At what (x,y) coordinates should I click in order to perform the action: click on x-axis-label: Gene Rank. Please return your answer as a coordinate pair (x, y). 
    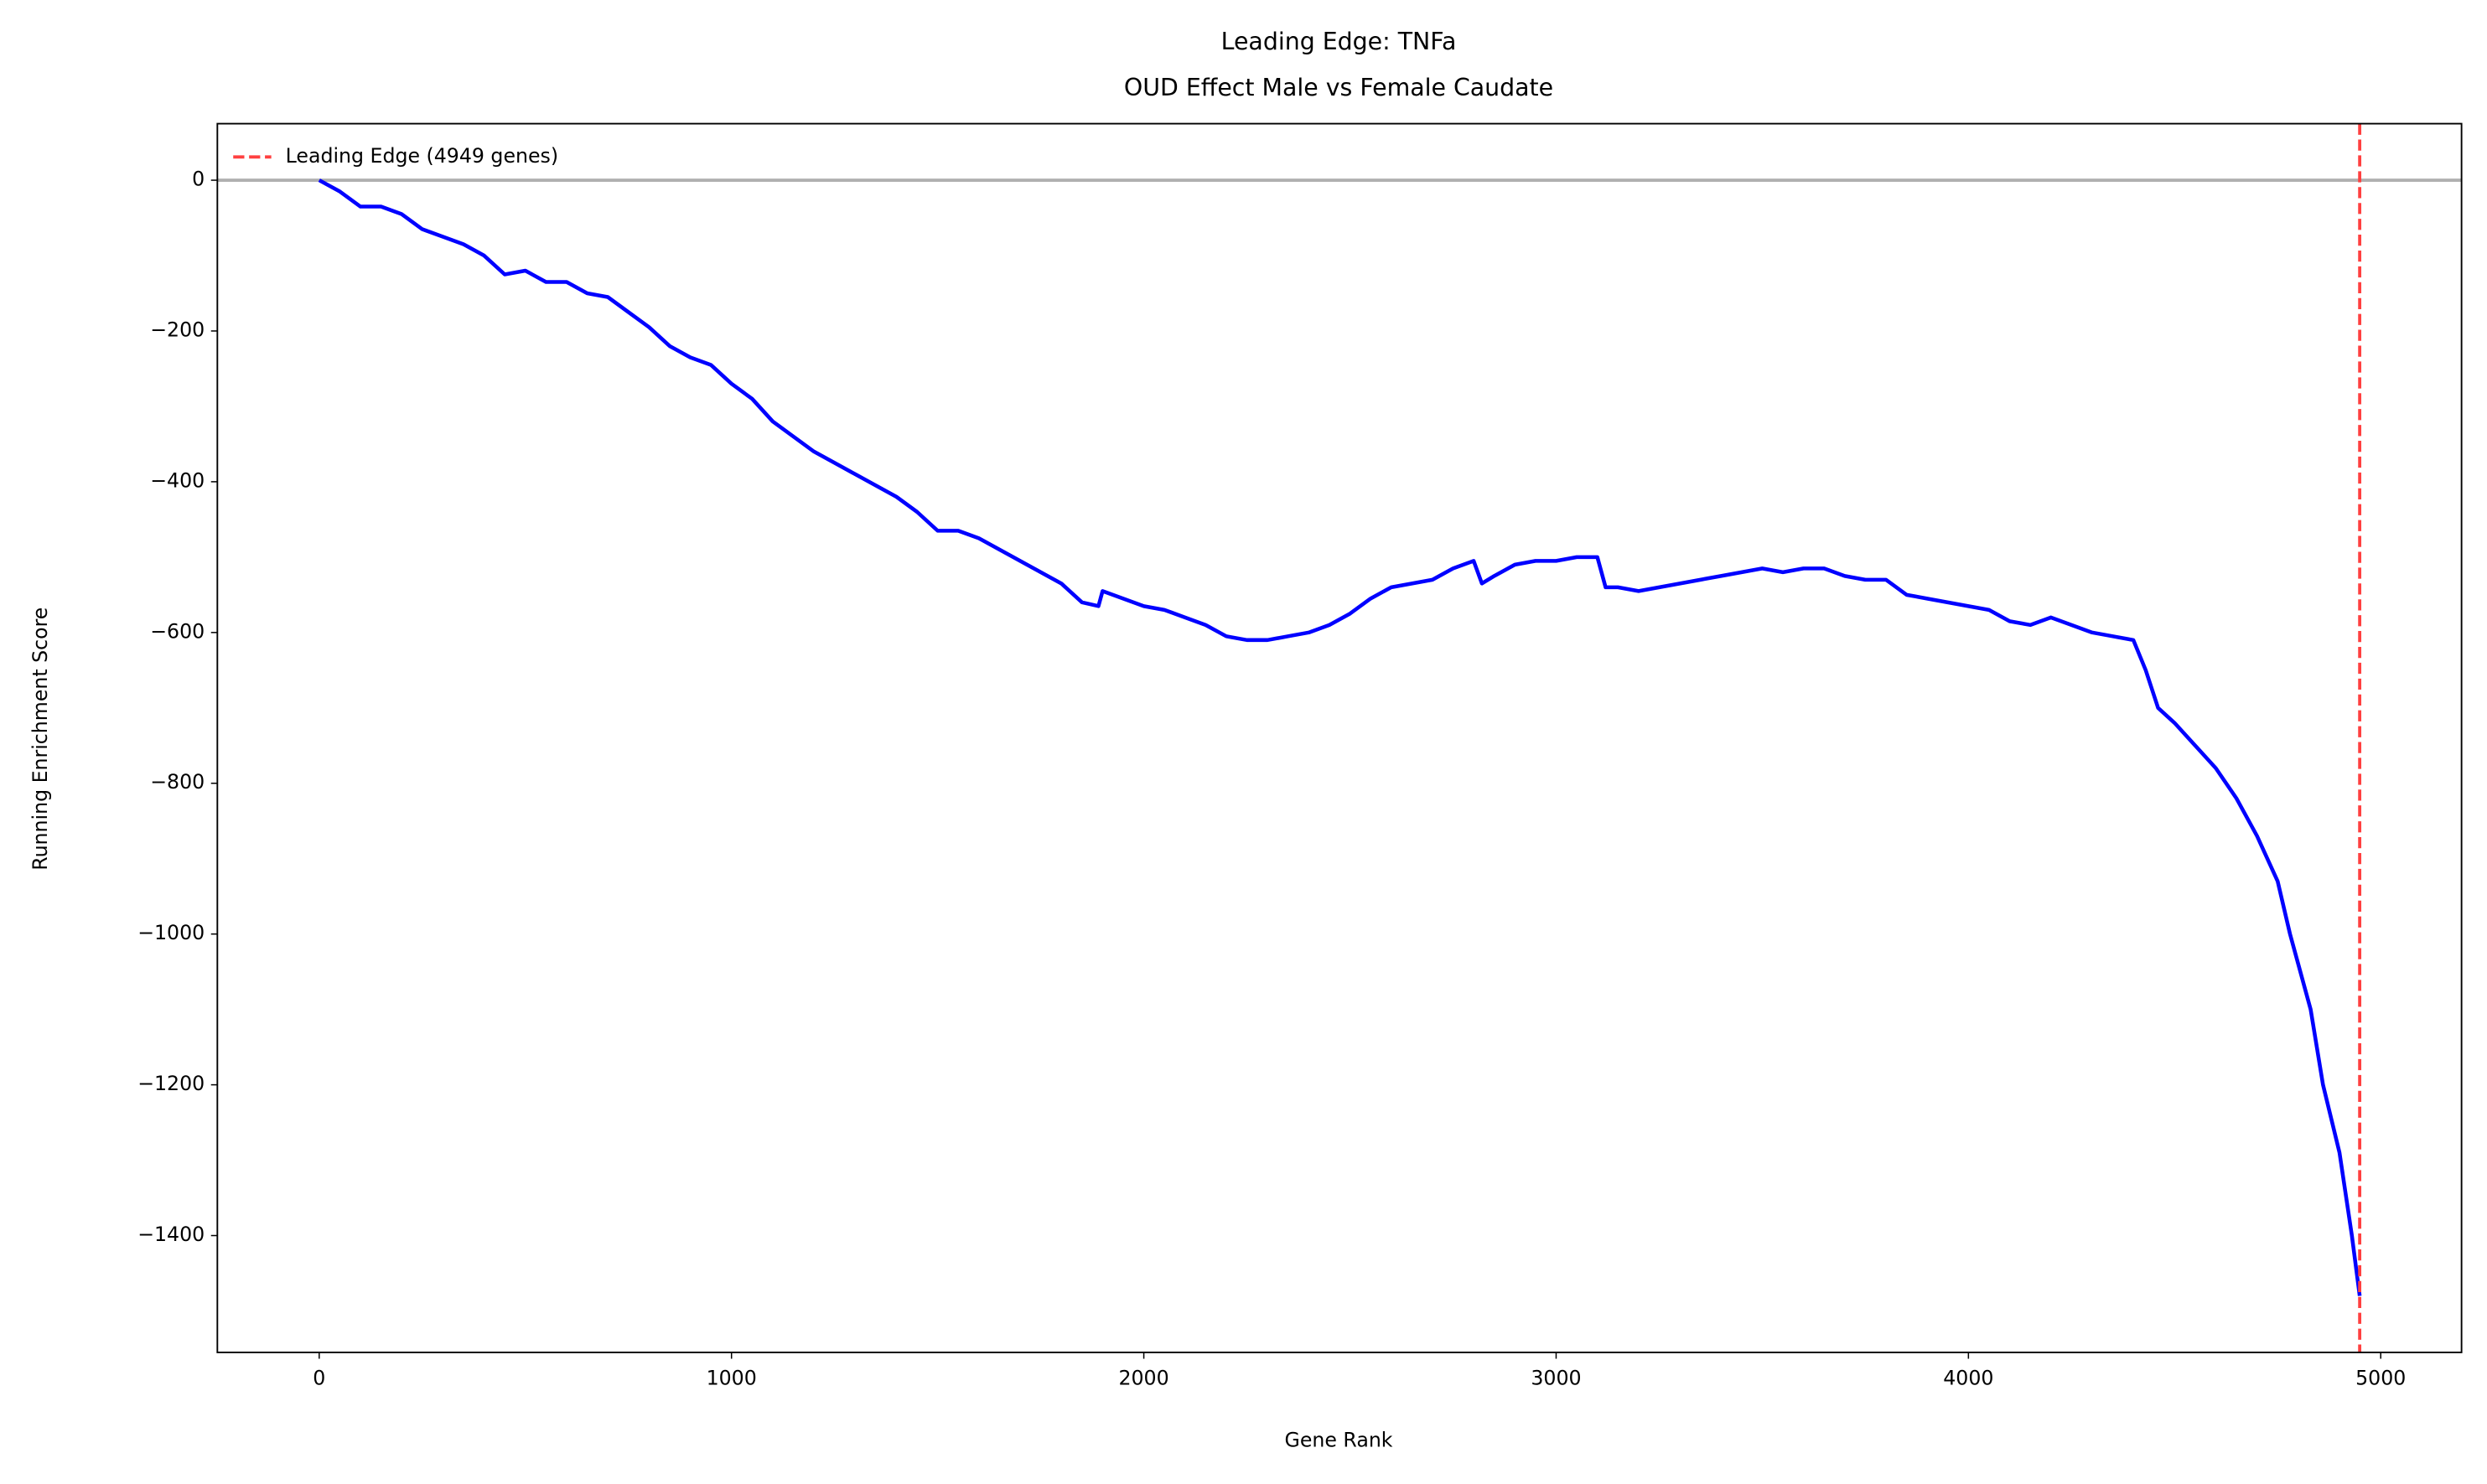
    Looking at the image, I should click on (1339, 1440).